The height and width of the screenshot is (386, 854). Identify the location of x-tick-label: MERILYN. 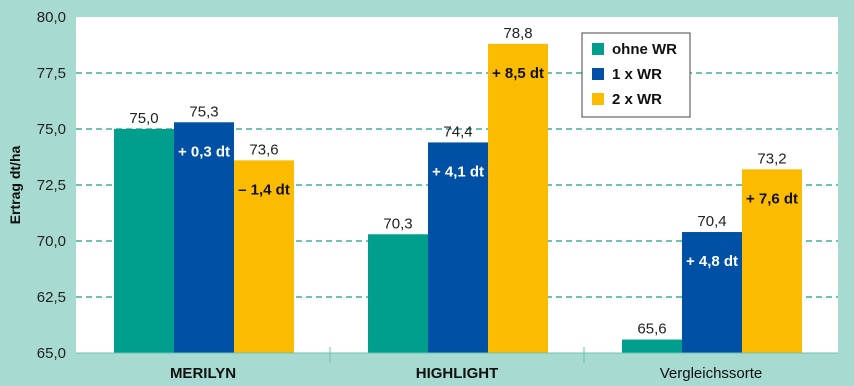
(203, 373).